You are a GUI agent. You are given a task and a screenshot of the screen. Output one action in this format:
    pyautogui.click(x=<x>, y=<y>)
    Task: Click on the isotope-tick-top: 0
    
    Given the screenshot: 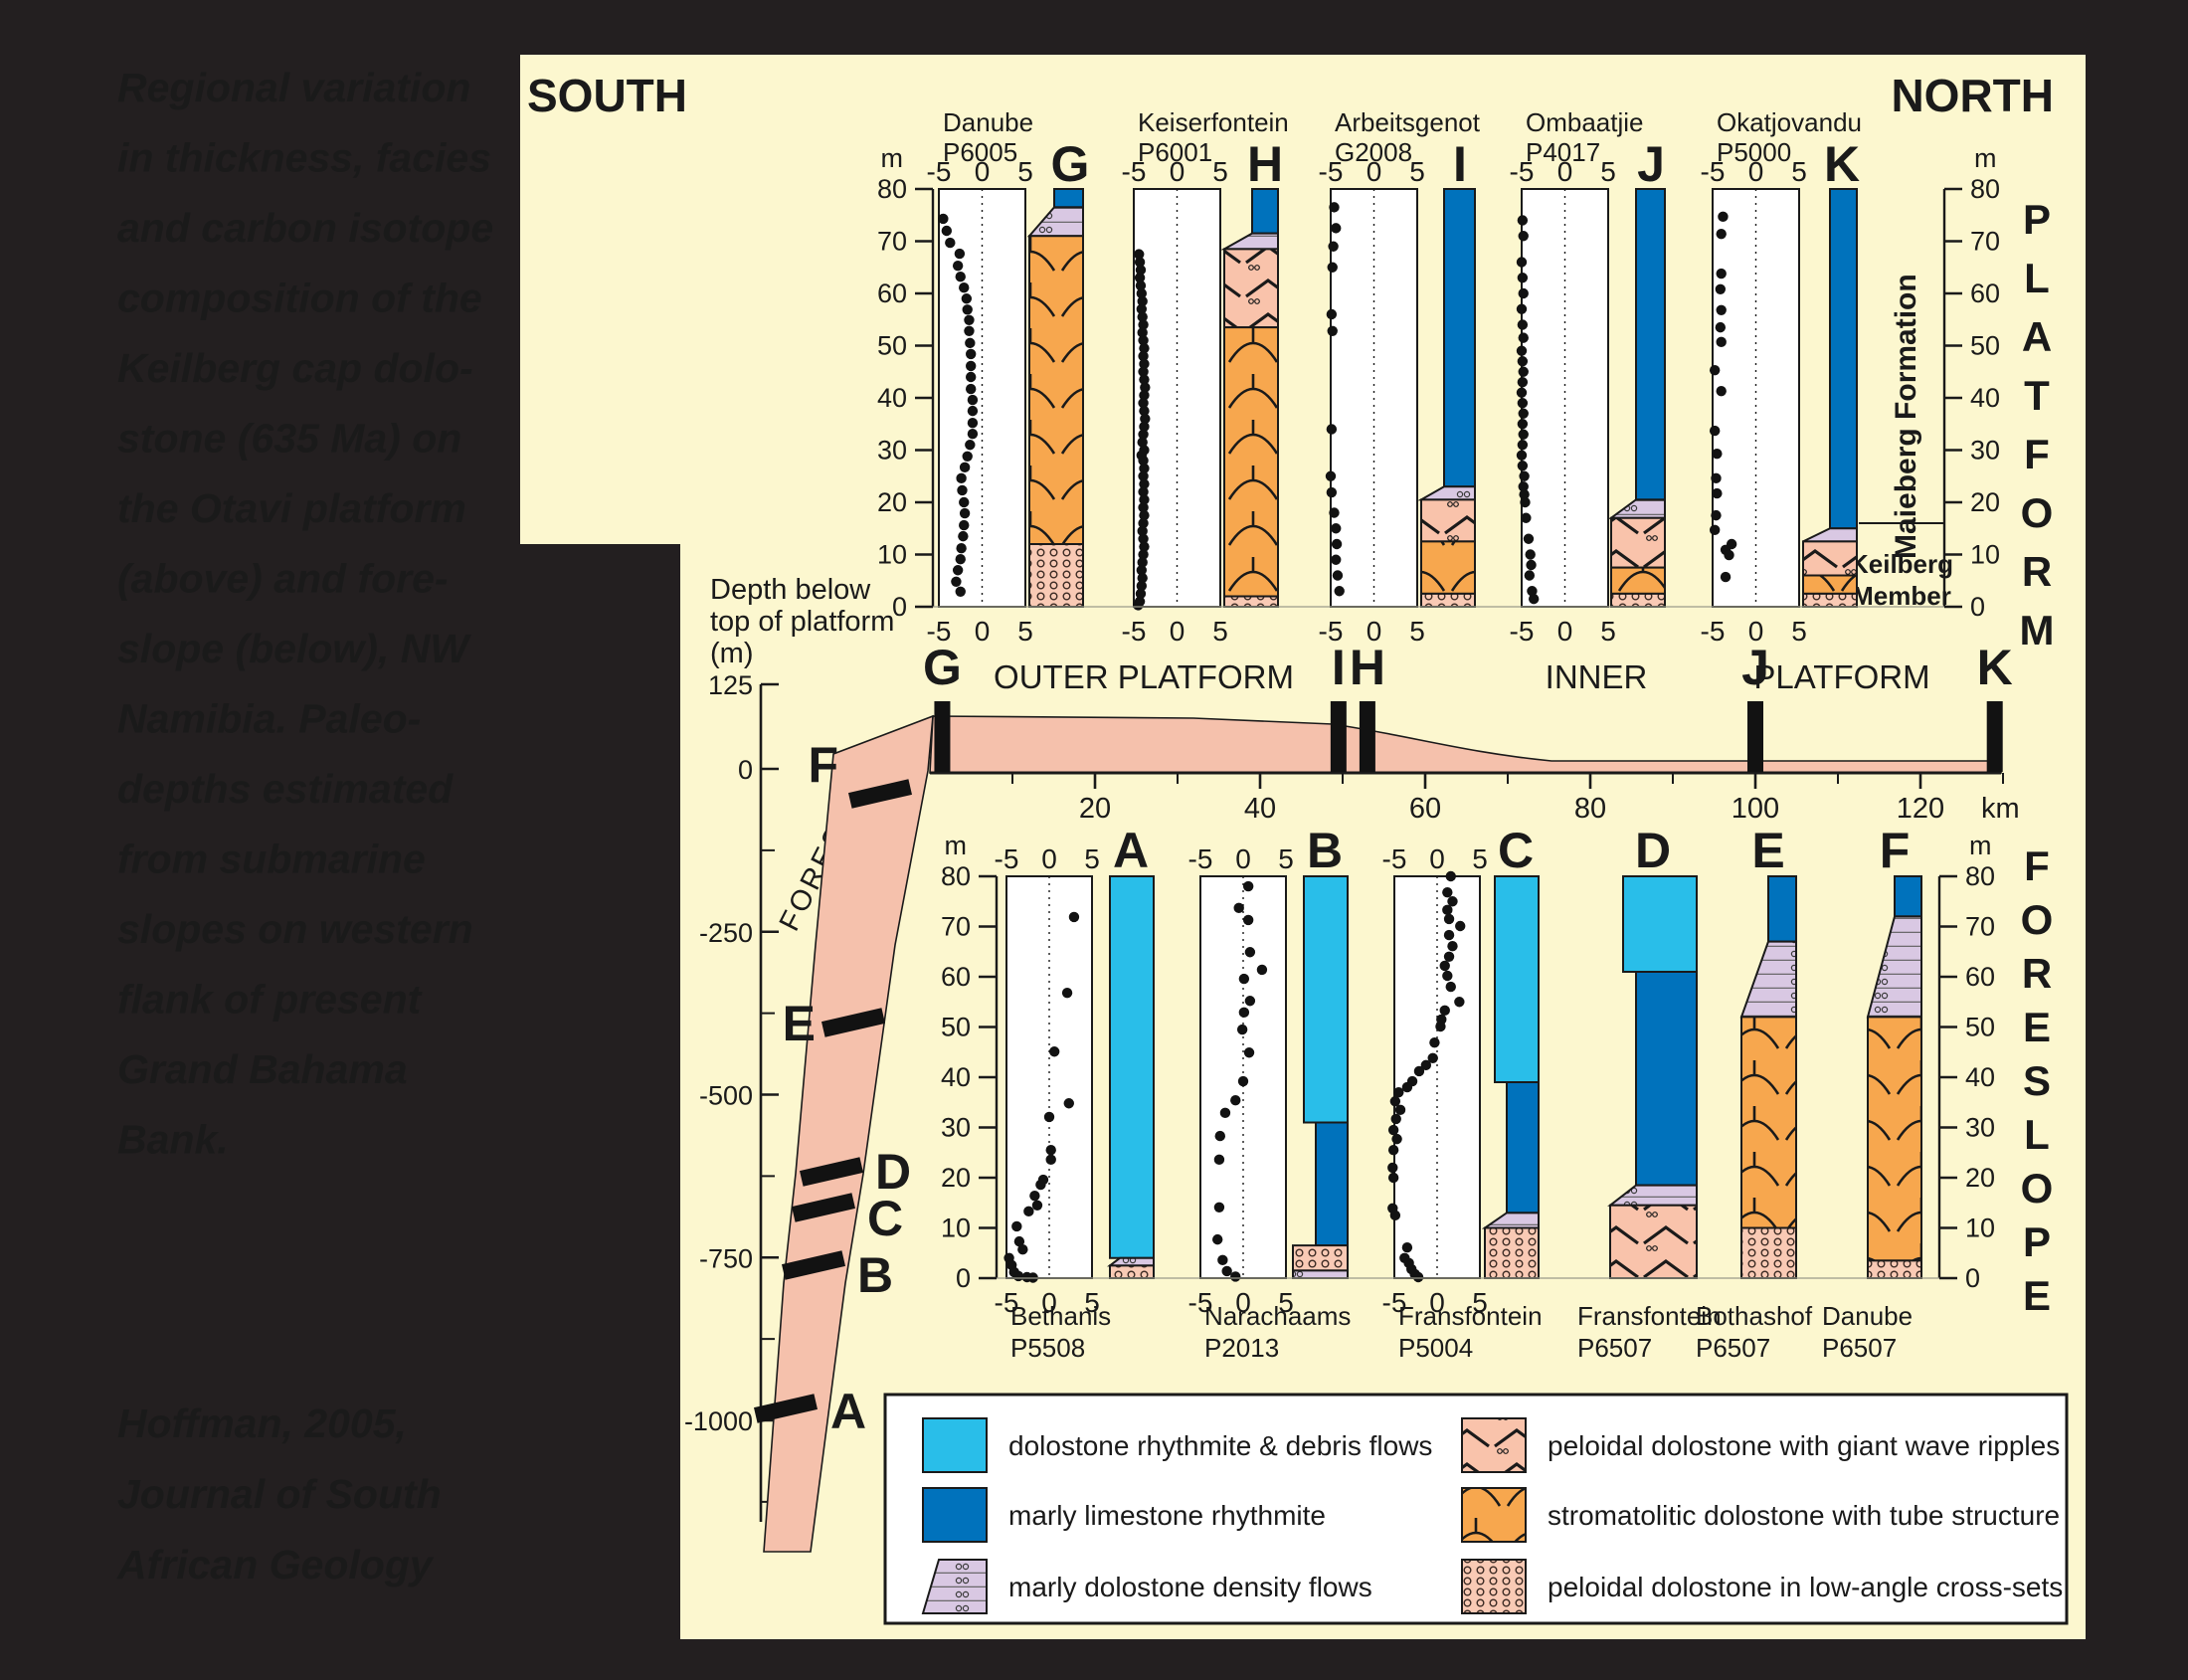 What is the action you would take?
    pyautogui.click(x=1437, y=858)
    